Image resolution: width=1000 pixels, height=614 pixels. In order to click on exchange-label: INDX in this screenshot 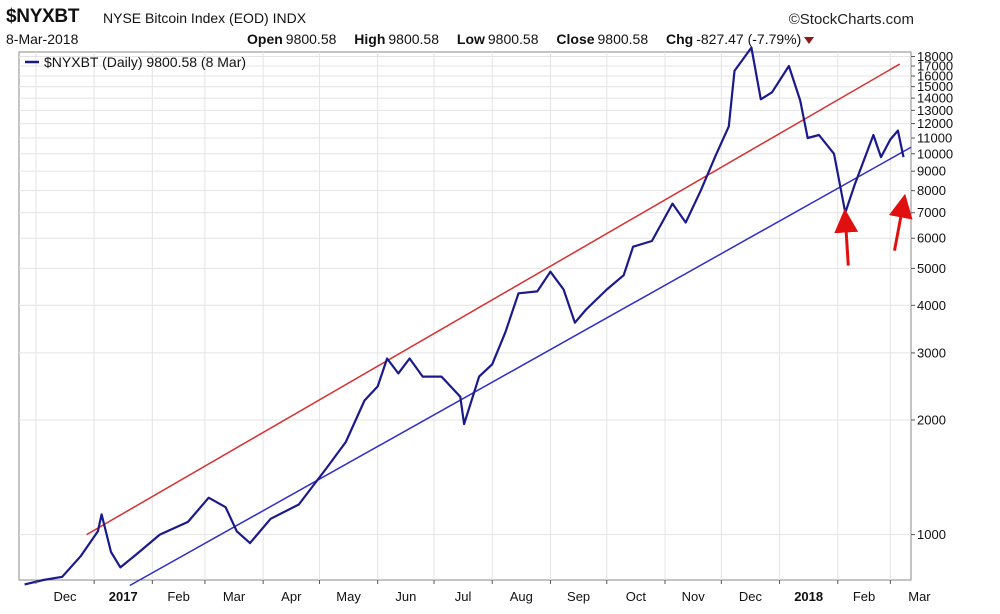, I will do `click(289, 18)`.